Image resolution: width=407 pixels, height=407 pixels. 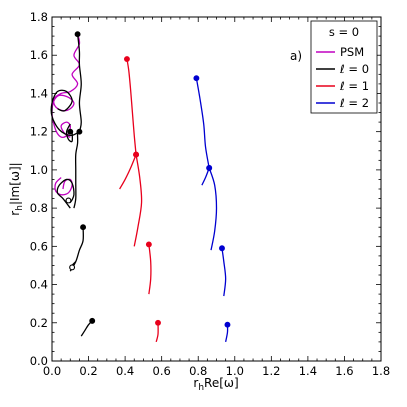 I want to click on y-axis-label: rh|Im[ω]|, so click(x=16, y=188).